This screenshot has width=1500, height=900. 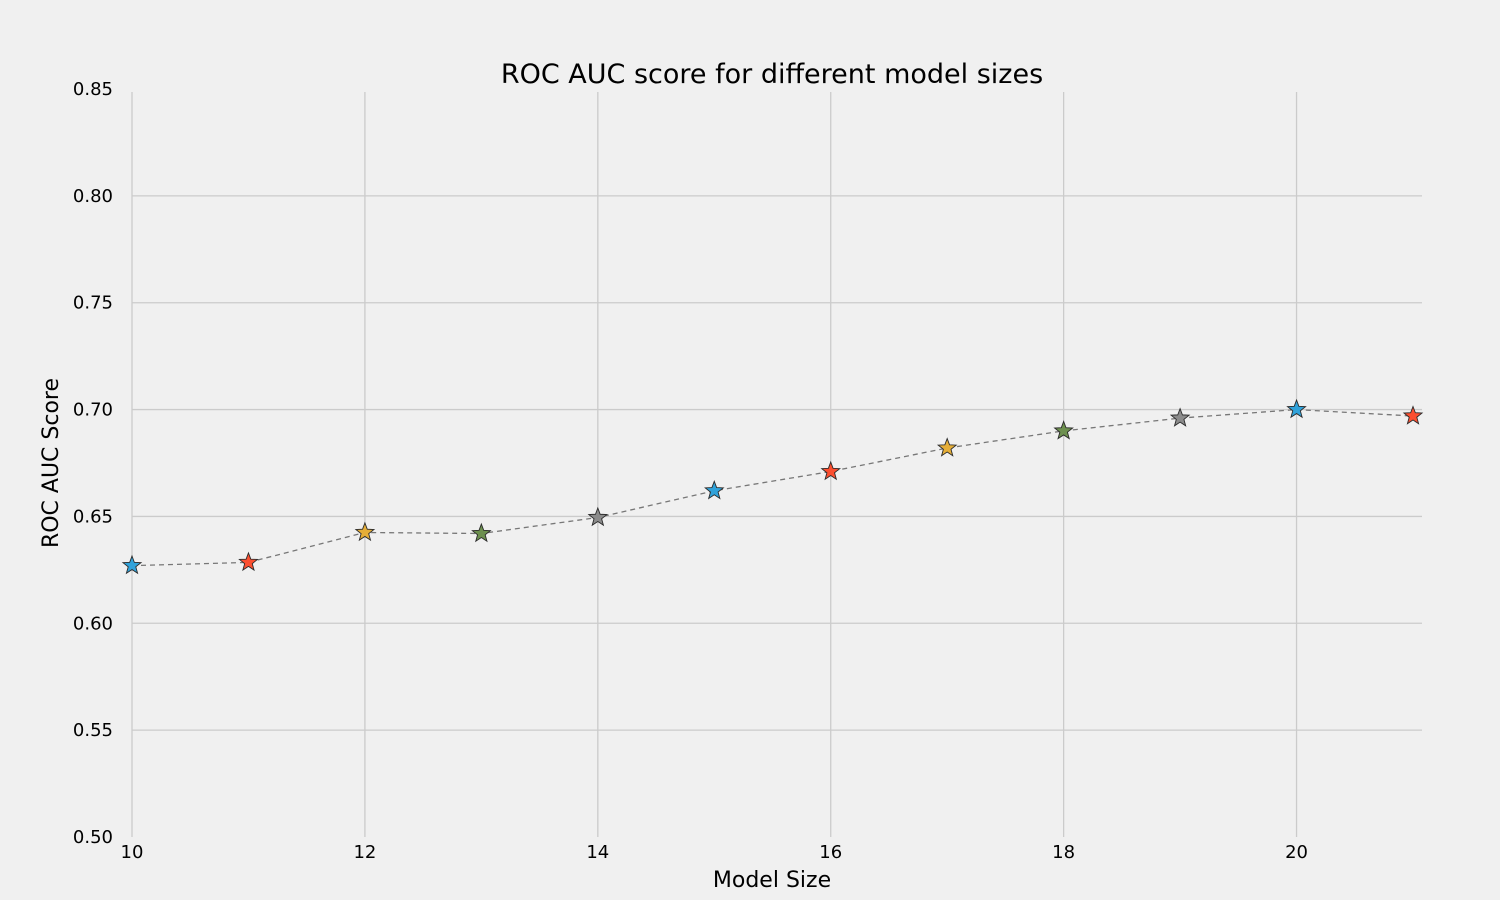 What do you see at coordinates (93, 303) in the screenshot?
I see `y-tick-label: 0.75` at bounding box center [93, 303].